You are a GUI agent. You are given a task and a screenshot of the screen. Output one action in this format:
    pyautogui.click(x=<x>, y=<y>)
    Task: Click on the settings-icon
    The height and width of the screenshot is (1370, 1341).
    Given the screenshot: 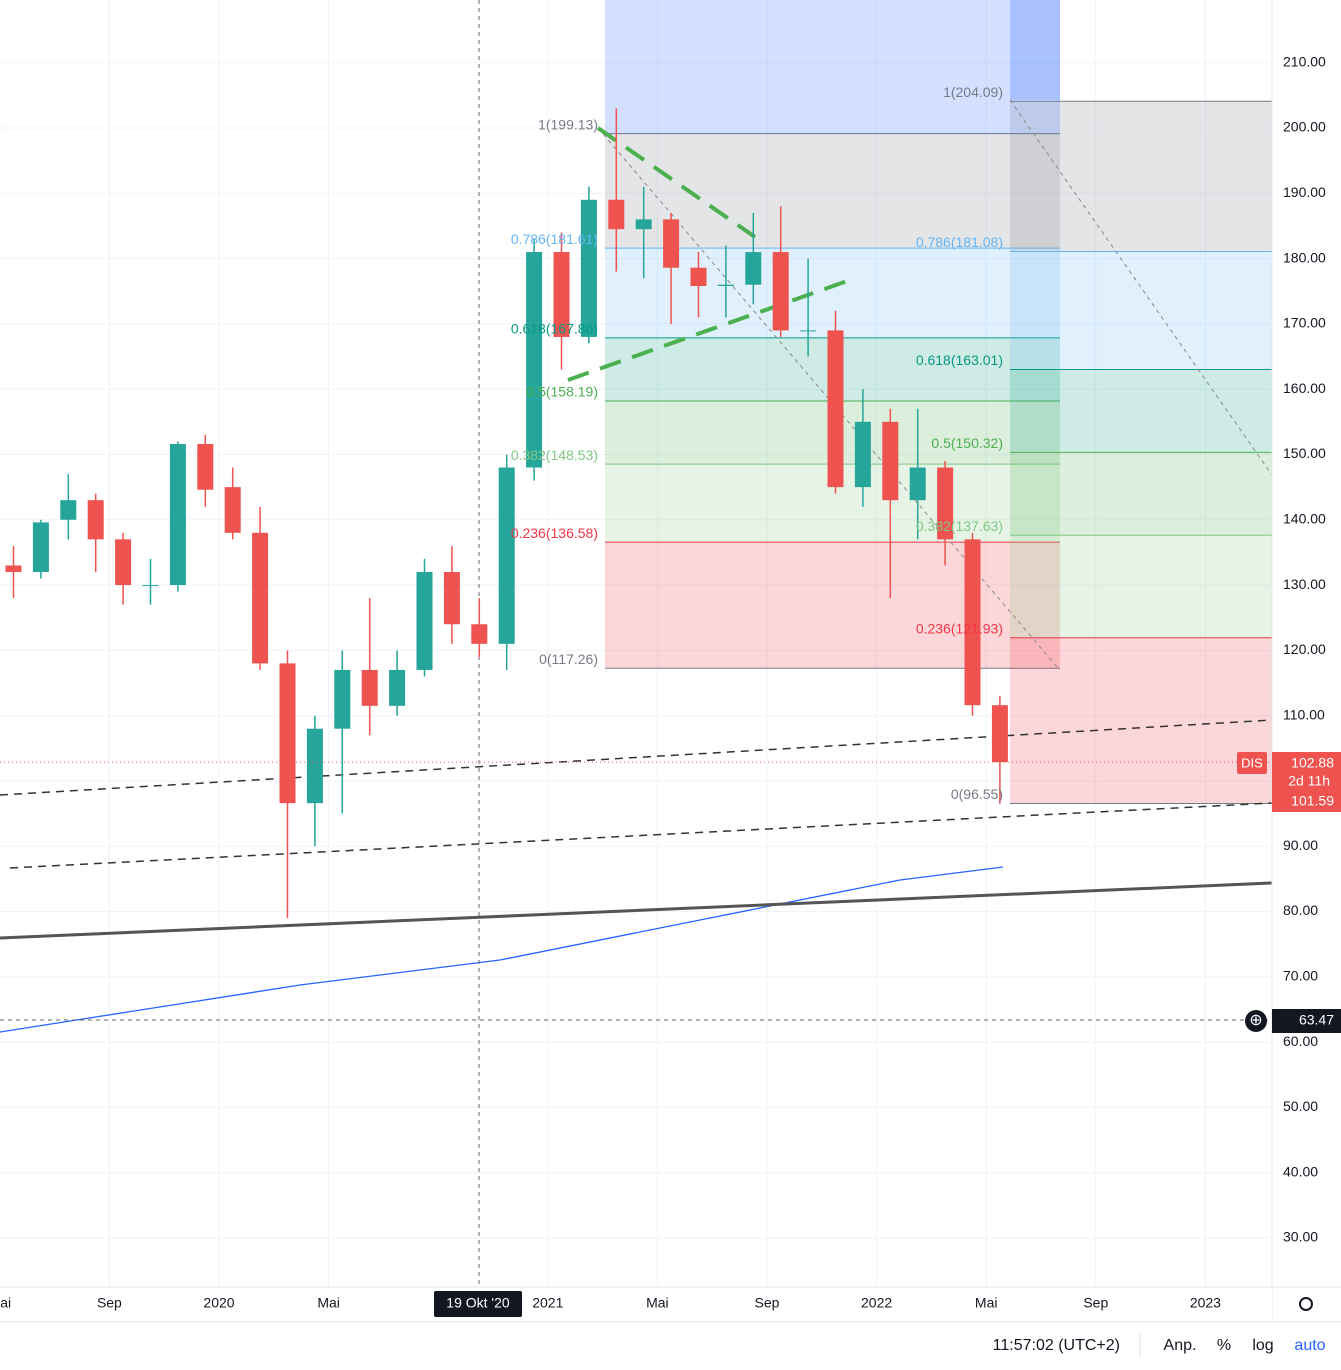 What is the action you would take?
    pyautogui.click(x=1306, y=1304)
    